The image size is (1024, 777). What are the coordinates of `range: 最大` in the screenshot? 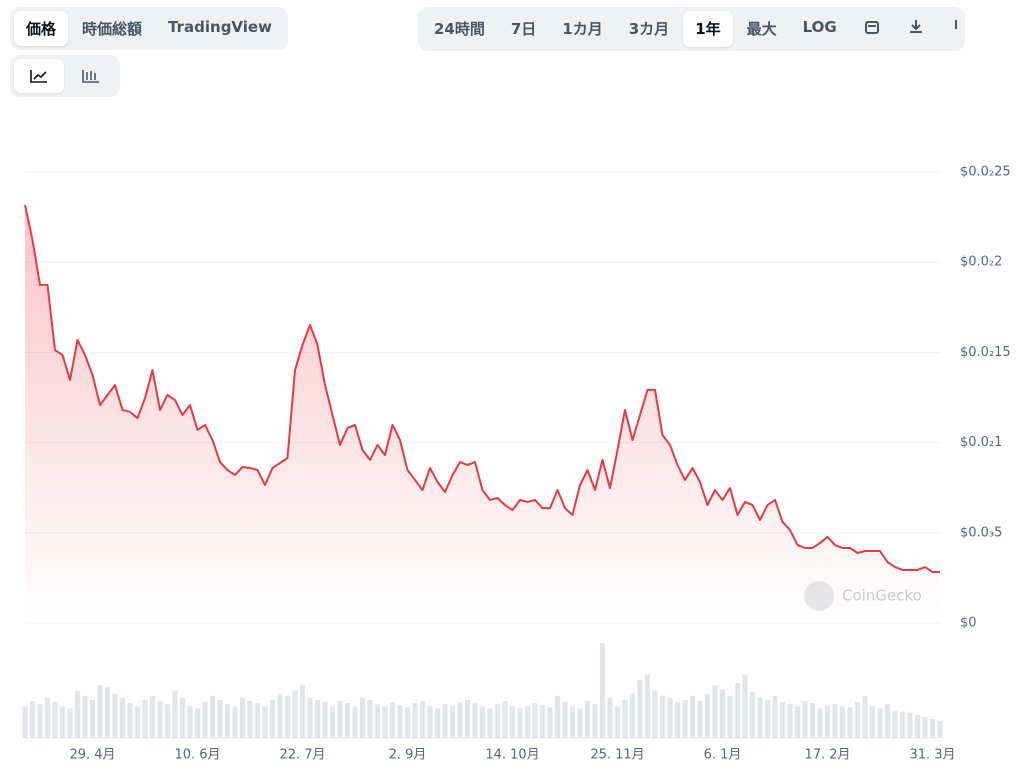 It's located at (761, 29).